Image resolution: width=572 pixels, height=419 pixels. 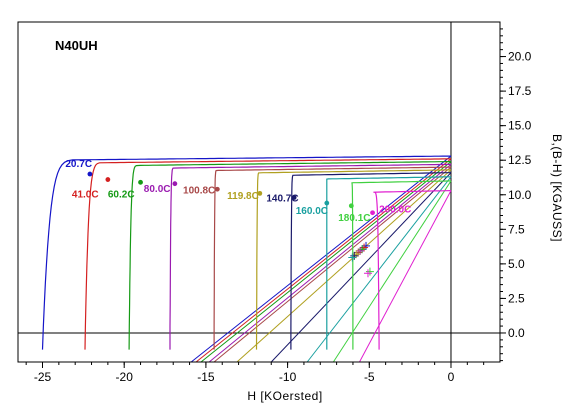 I want to click on markers-layer, so click(x=231, y=224).